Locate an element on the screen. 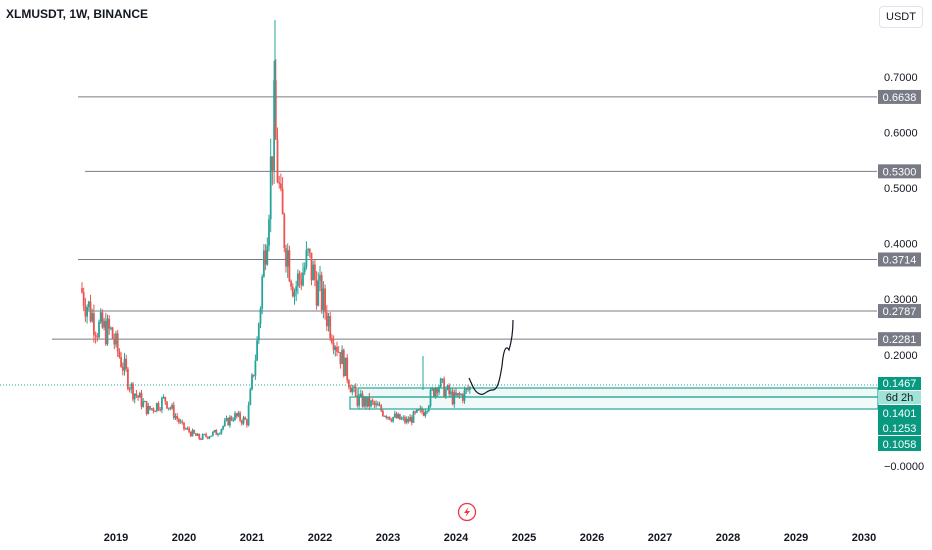 Image resolution: width=932 pixels, height=550 pixels. price-badge-label: 0.1401 is located at coordinates (900, 414).